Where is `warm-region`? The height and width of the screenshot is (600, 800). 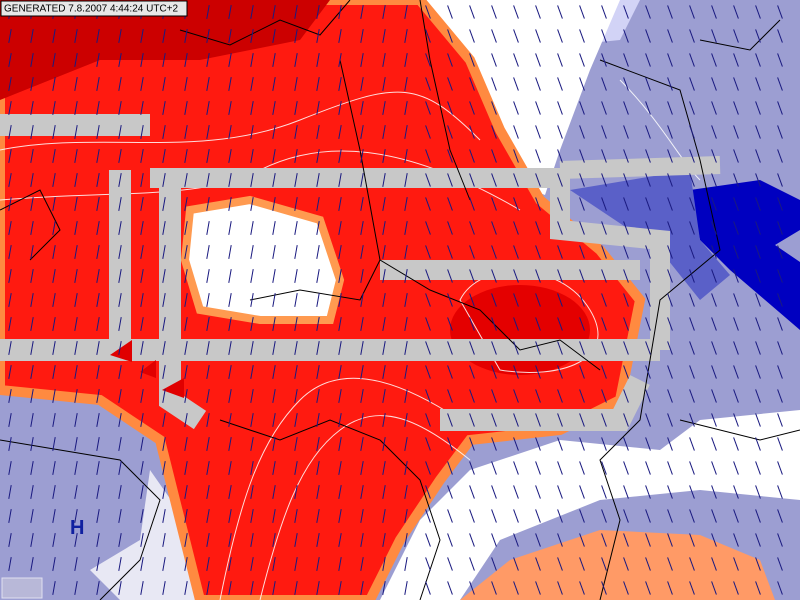
warm-region is located at coordinates (617, 565).